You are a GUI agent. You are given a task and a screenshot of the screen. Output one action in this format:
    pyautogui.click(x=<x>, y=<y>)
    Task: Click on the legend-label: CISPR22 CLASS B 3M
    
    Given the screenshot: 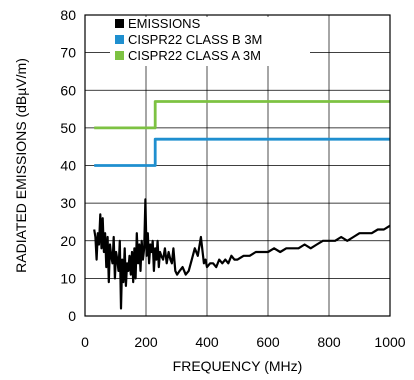 What is the action you would take?
    pyautogui.click(x=195, y=39)
    